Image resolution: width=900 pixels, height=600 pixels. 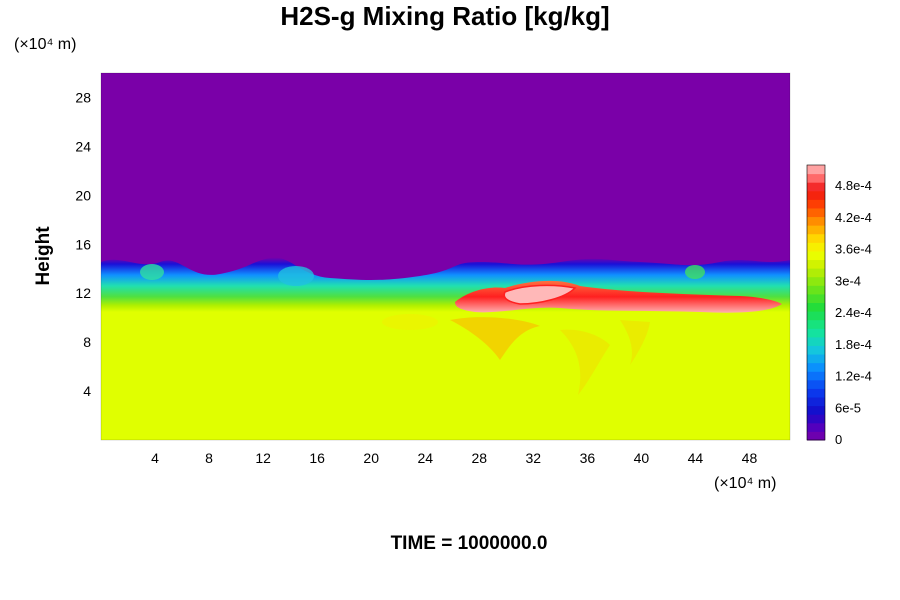 I want to click on y-tick-label: 8, so click(x=87, y=342).